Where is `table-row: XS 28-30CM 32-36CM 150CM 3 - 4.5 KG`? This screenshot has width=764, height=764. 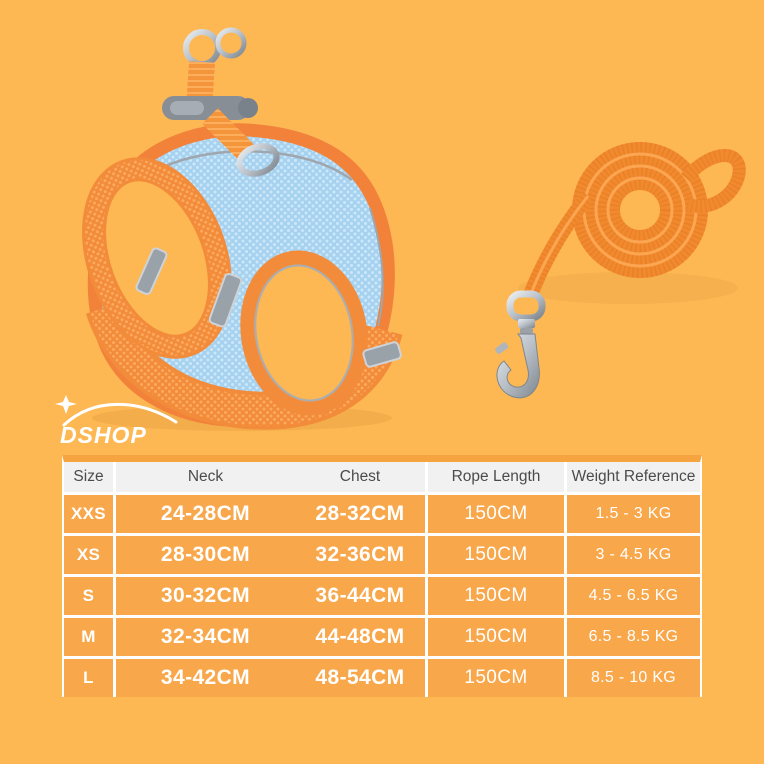
table-row: XS 28-30CM 32-36CM 150CM 3 - 4.5 KG is located at coordinates (382, 555).